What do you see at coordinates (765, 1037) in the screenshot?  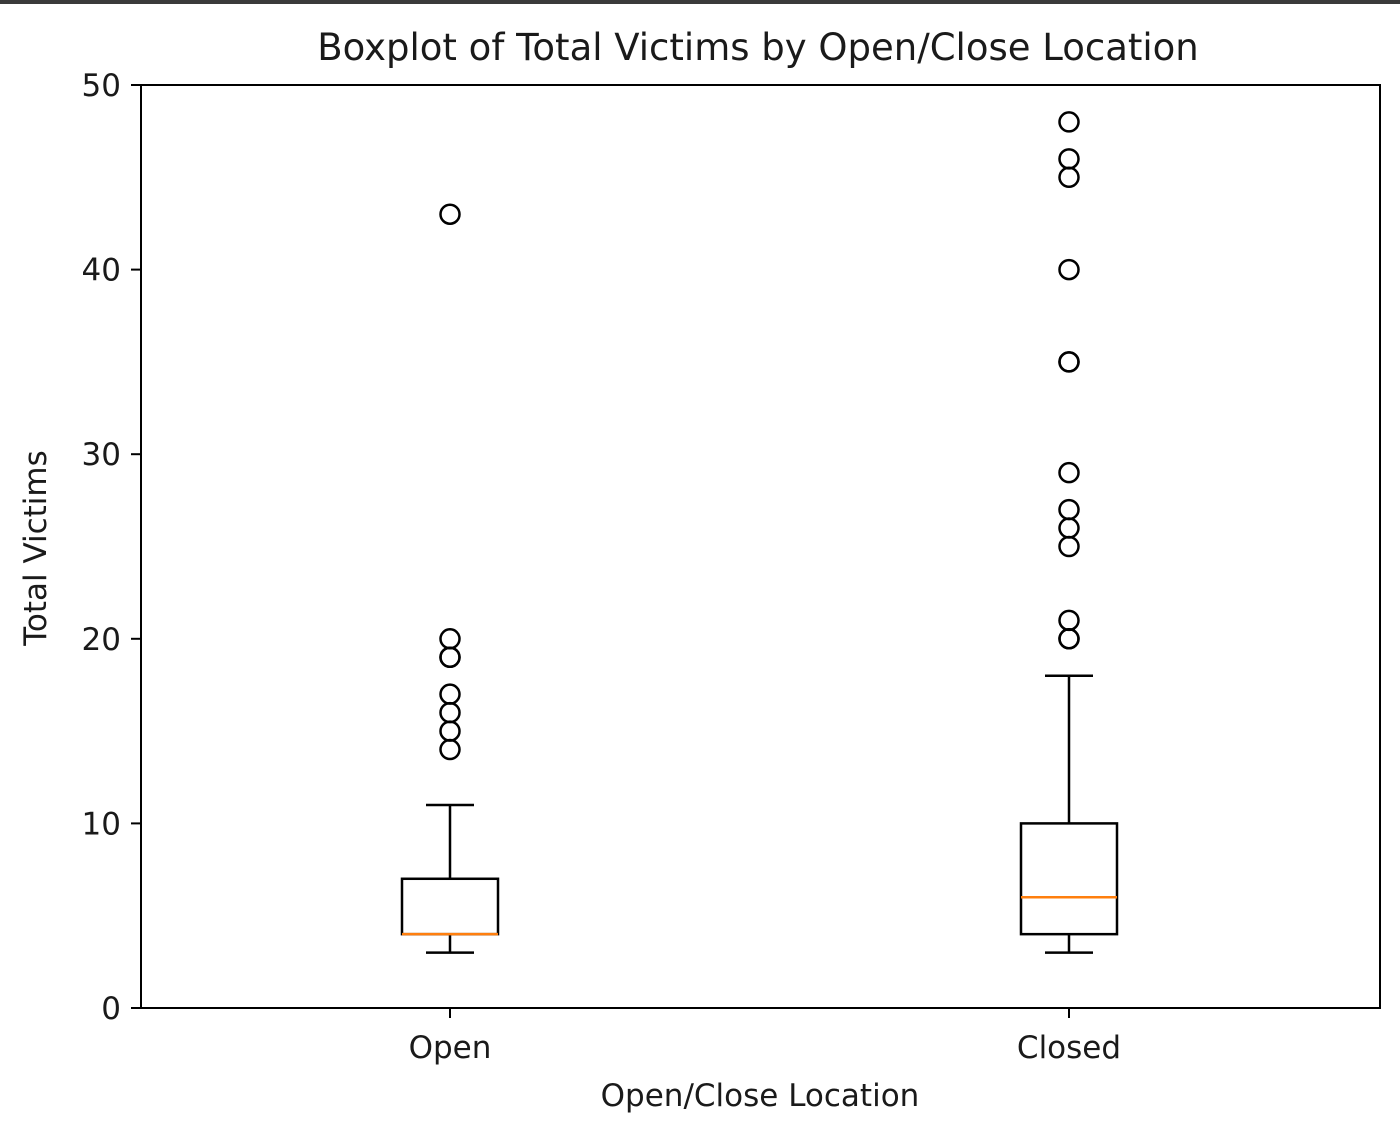 I see `x-axis: Open Closed` at bounding box center [765, 1037].